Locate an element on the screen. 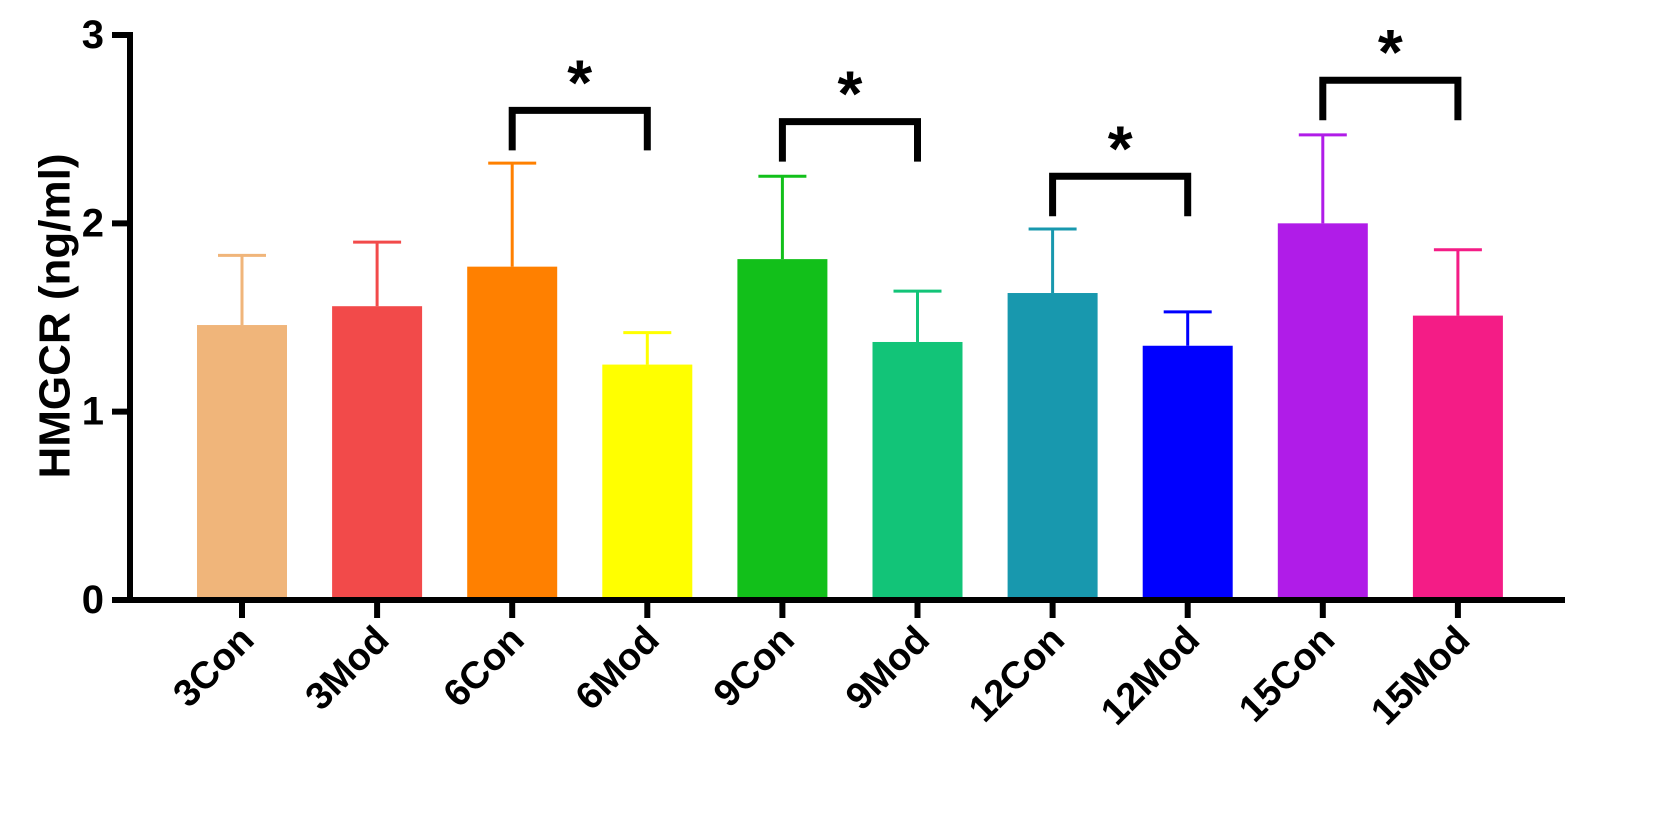  x-tick-label-9Mod: 9Mod is located at coordinates (888, 669).